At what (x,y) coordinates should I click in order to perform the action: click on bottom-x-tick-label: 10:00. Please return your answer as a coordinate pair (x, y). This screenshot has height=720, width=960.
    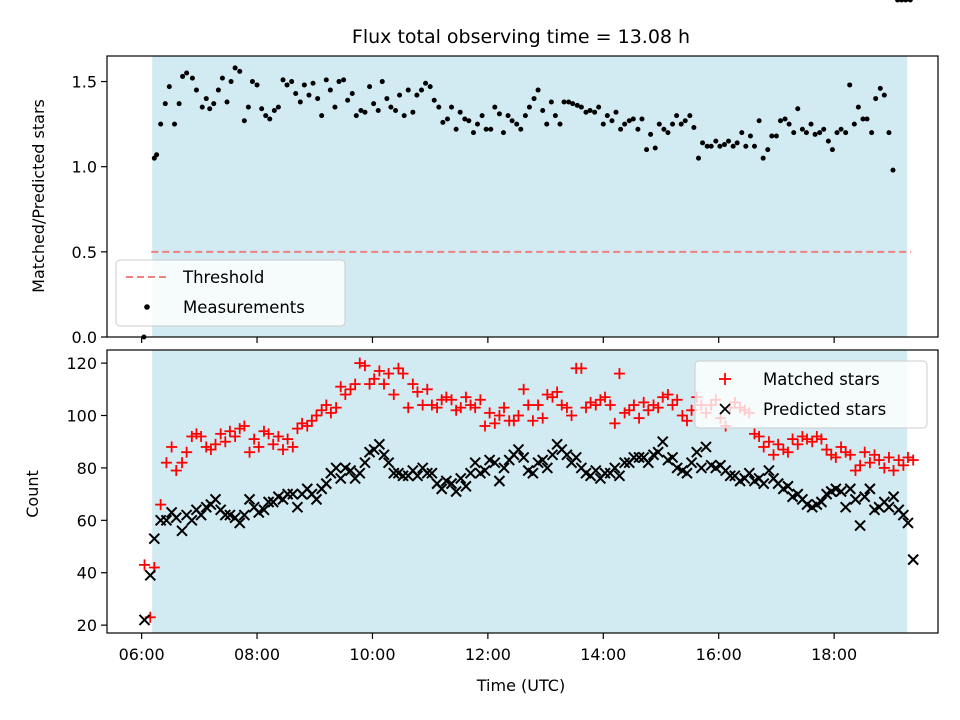
    Looking at the image, I should click on (372, 654).